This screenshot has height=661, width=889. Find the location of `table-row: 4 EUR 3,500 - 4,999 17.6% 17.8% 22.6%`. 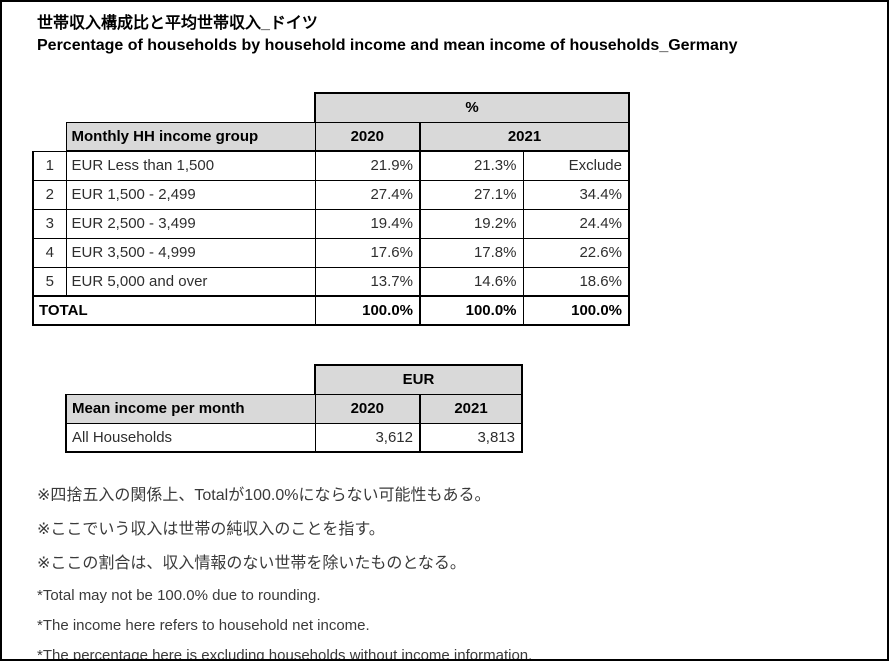

table-row: 4 EUR 3,500 - 4,999 17.6% 17.8% 22.6% is located at coordinates (331, 252).